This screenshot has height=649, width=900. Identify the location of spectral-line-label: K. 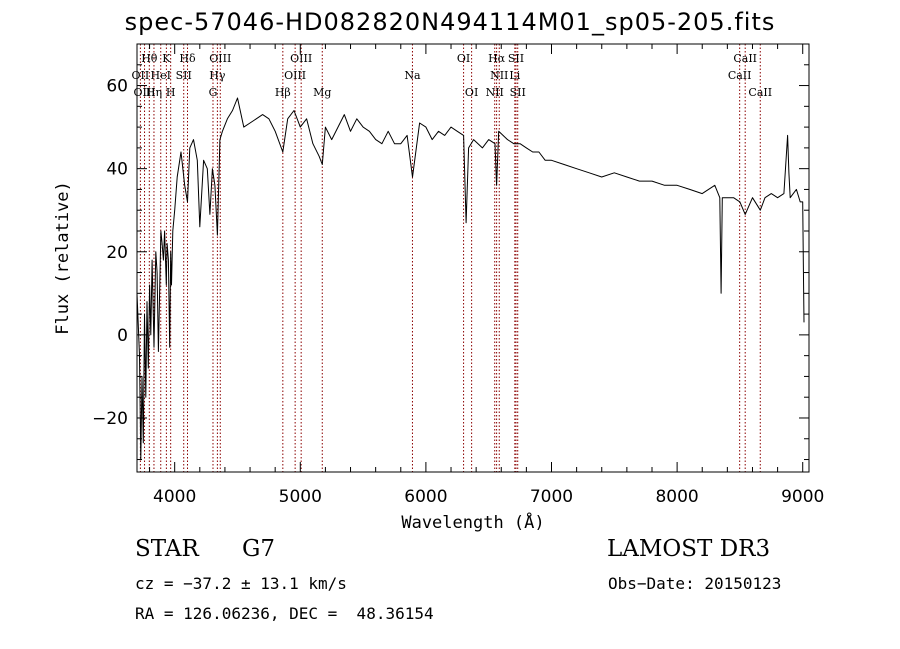
(166, 58).